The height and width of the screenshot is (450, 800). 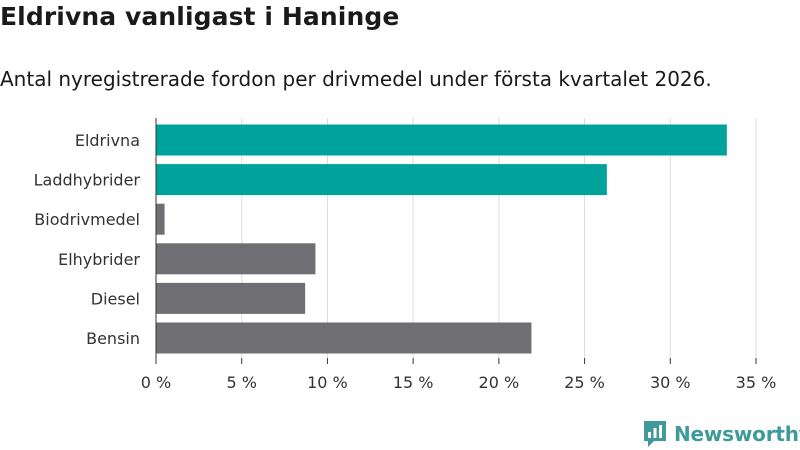 What do you see at coordinates (87, 180) in the screenshot?
I see `category-label: Laddhybrider` at bounding box center [87, 180].